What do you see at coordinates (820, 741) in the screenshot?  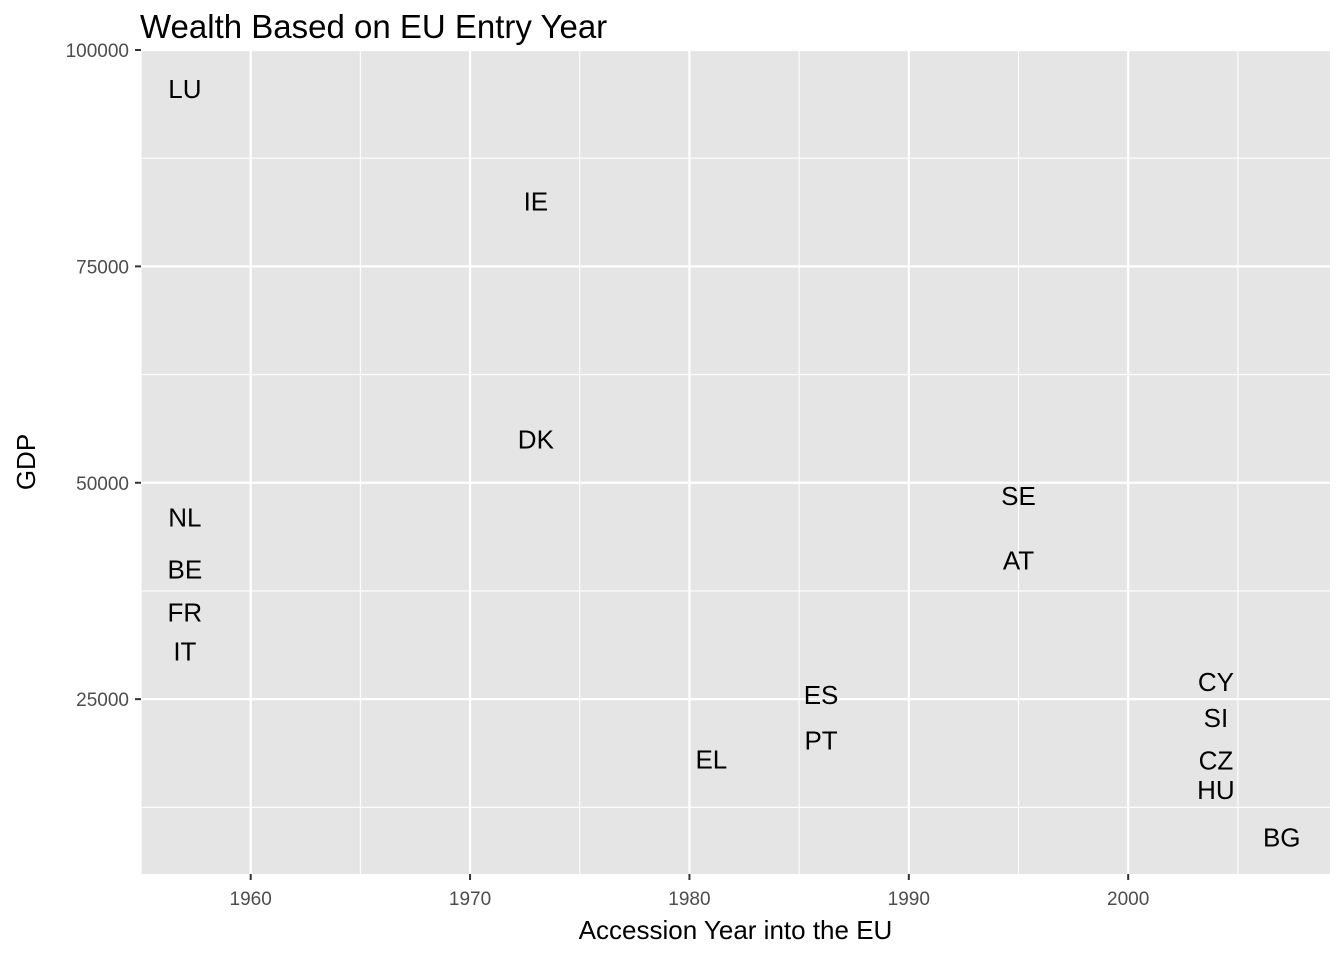 I see `point-label-pt: PT` at bounding box center [820, 741].